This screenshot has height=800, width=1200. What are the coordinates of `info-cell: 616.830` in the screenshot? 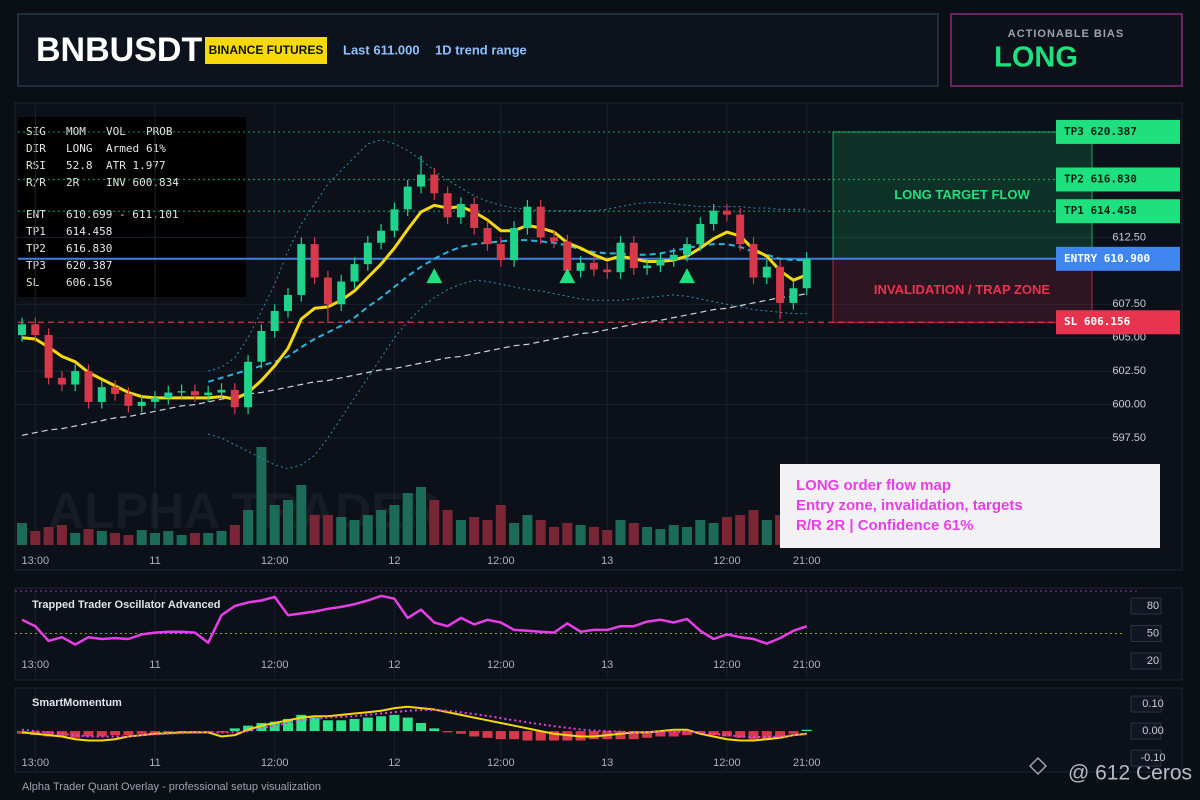 It's located at (89, 248).